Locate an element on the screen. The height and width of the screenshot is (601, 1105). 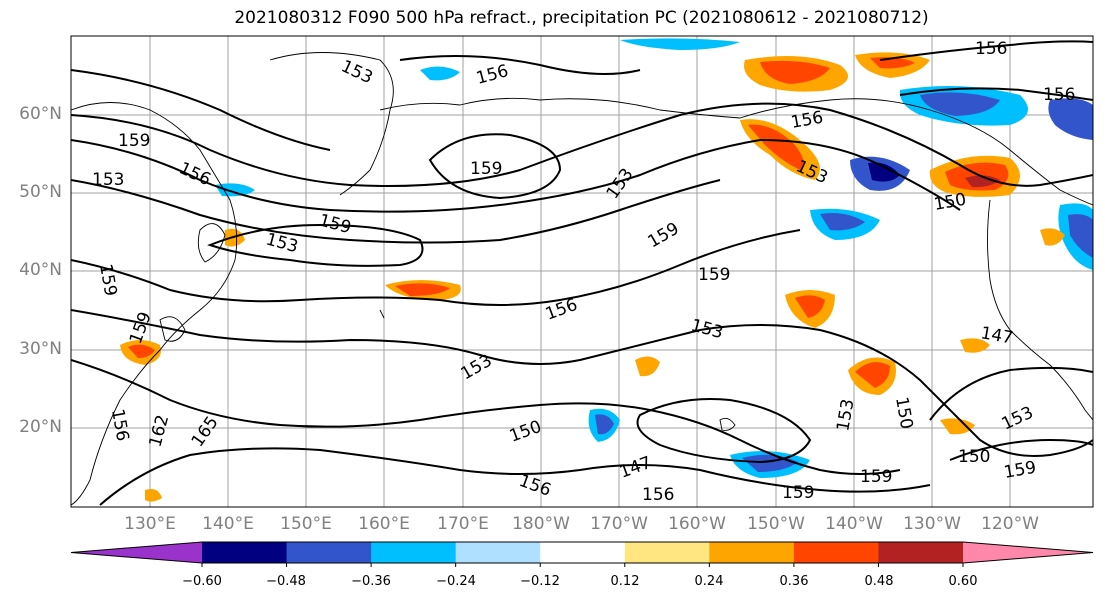
colorbar-tick-label: −0.36 is located at coordinates (371, 581).